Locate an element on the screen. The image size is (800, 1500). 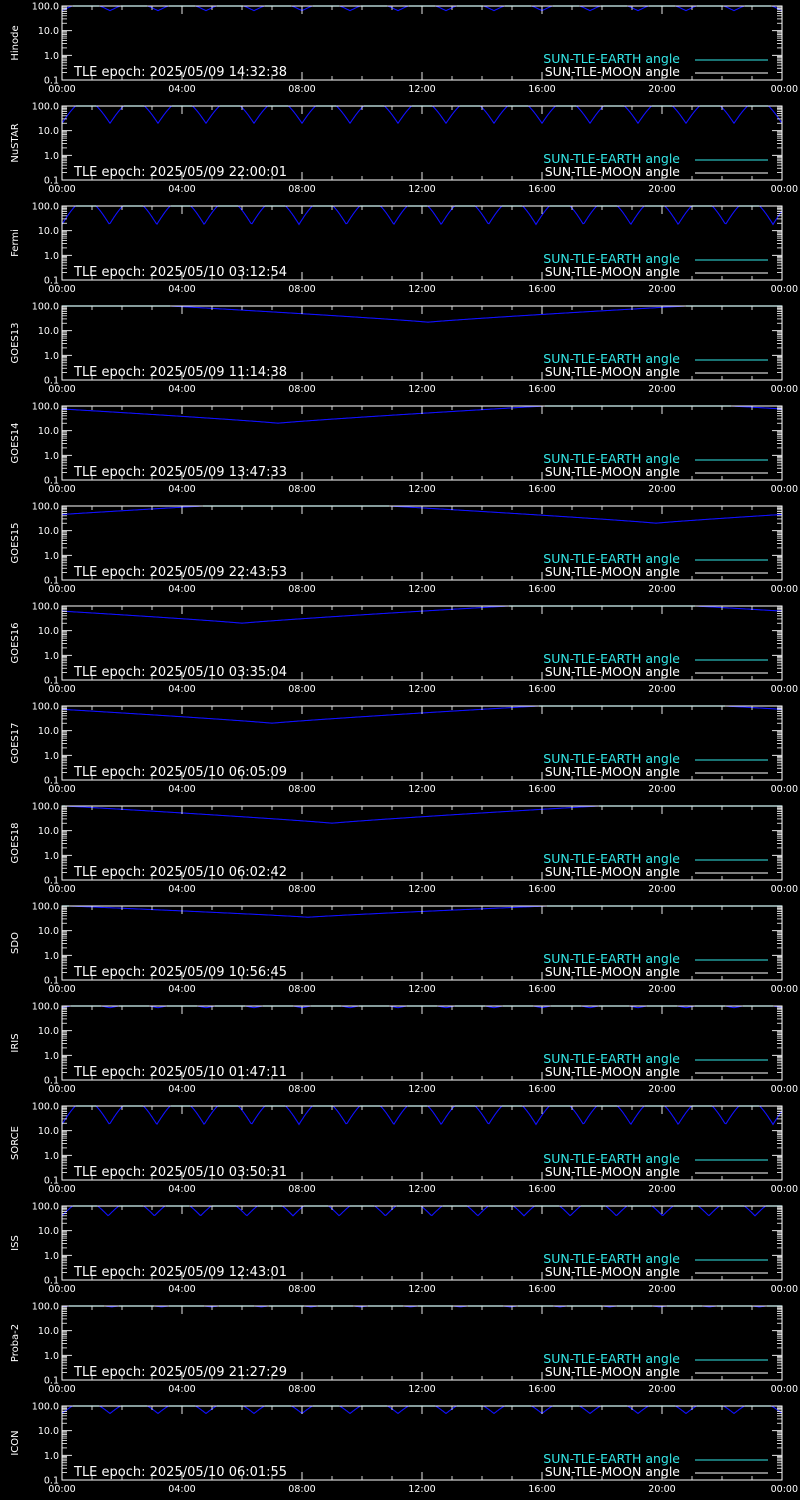
satellite-name: IRIS is located at coordinates (15, 1042).